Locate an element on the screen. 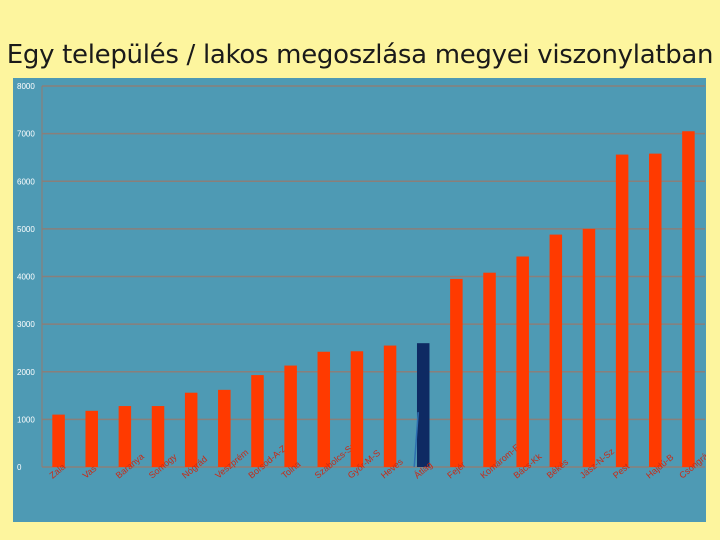  highlight-pointer is located at coordinates (416, 440).